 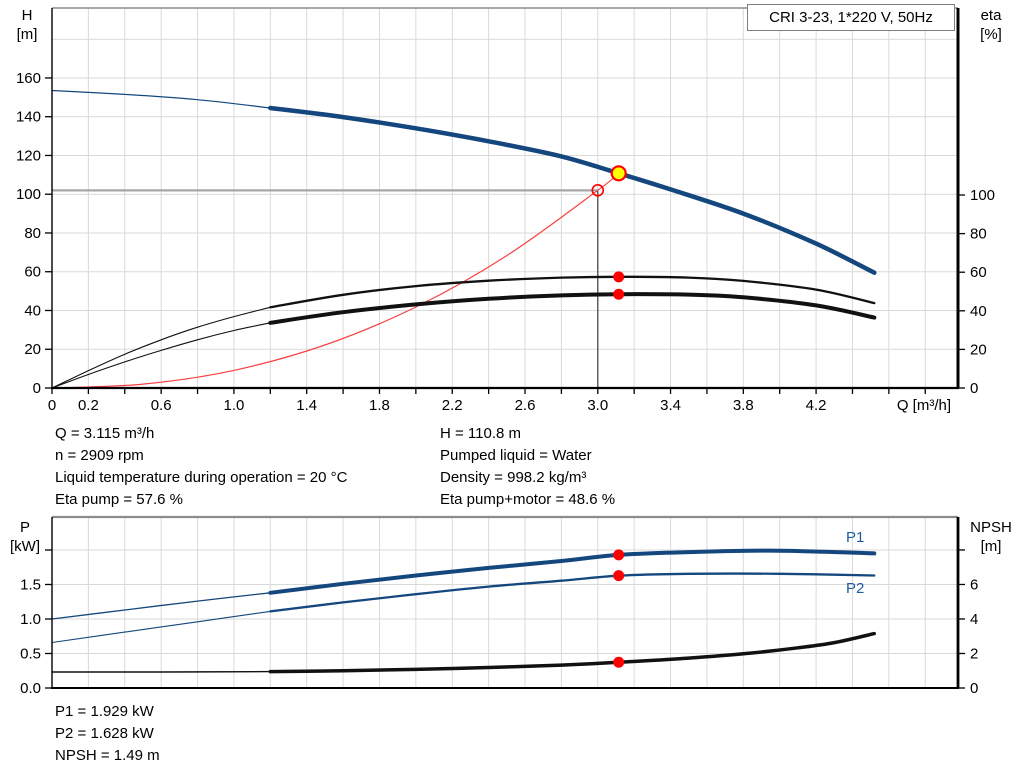 I want to click on x-tick-label: 1.8, so click(x=379, y=405).